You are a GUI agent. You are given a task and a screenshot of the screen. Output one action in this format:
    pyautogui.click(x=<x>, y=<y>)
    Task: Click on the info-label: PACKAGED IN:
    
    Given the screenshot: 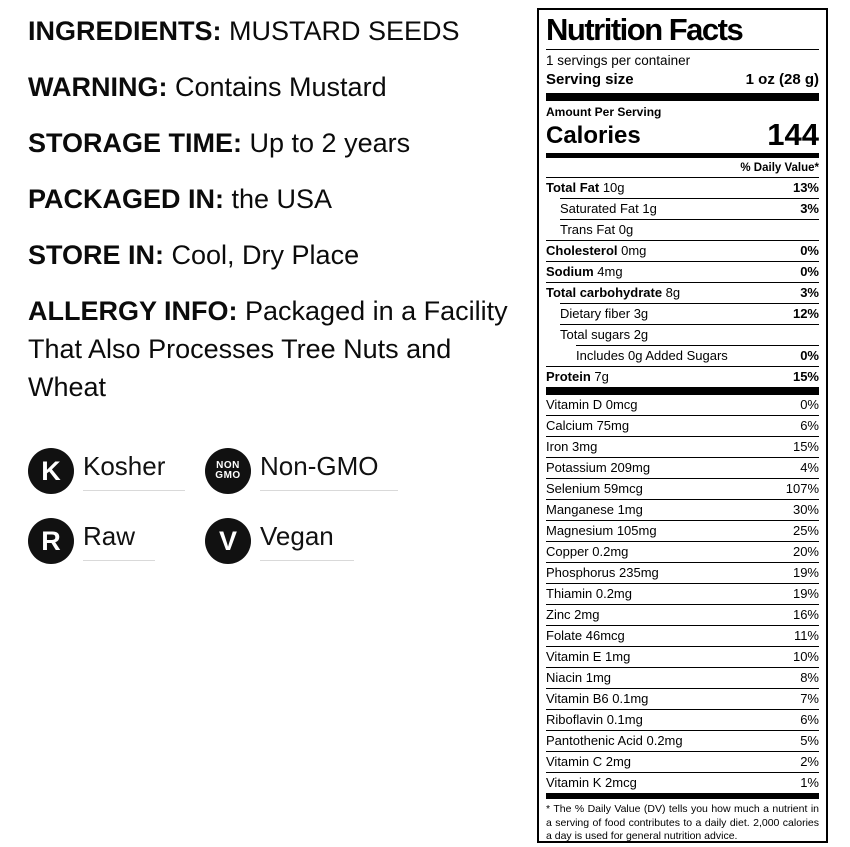 What is the action you would take?
    pyautogui.click(x=126, y=199)
    